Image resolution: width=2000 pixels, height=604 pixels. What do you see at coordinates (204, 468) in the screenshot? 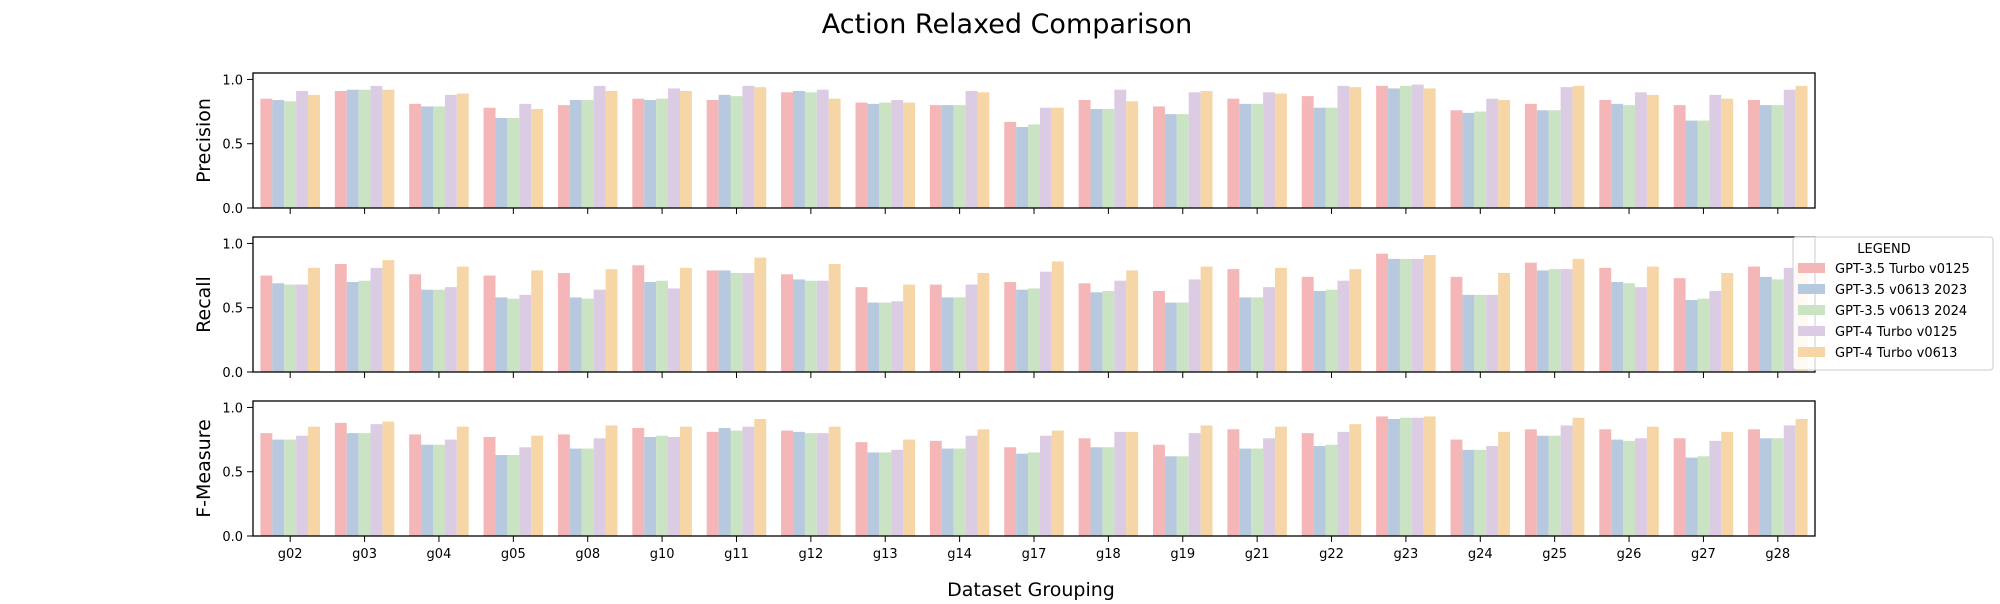
I see `y-axis-label: F-Measure` at bounding box center [204, 468].